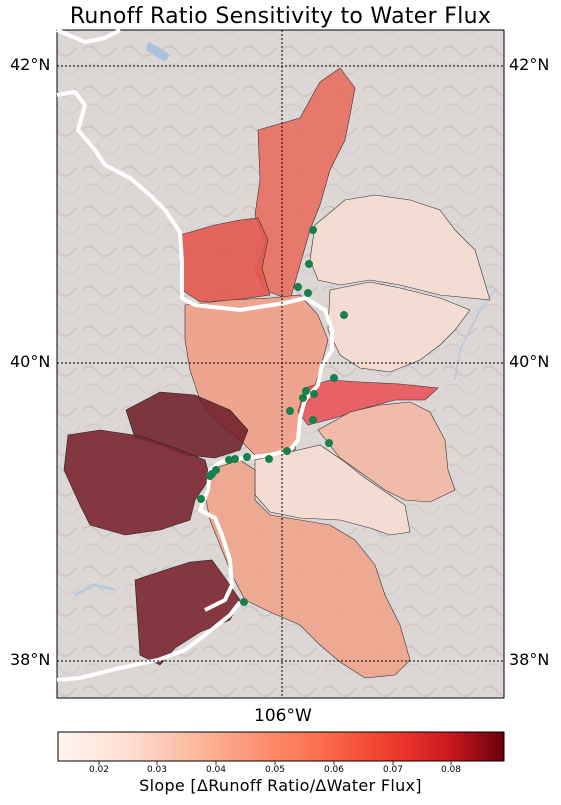 Image resolution: width=561 pixels, height=805 pixels. Describe the element at coordinates (393, 770) in the screenshot. I see `colorbar-tick-label: 0.07` at that location.